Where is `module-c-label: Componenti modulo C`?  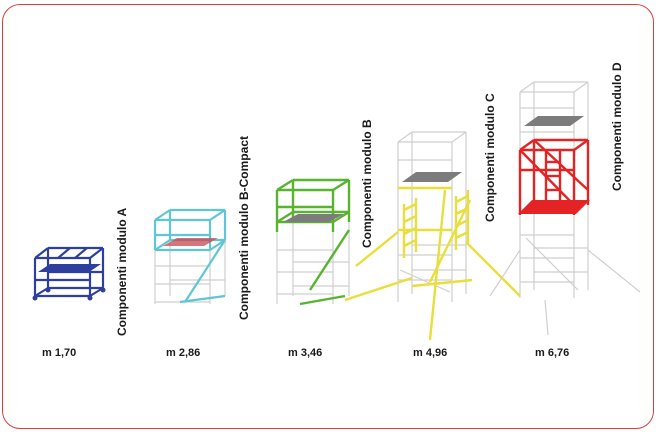 module-c-label: Componenti modulo C is located at coordinates (490, 157).